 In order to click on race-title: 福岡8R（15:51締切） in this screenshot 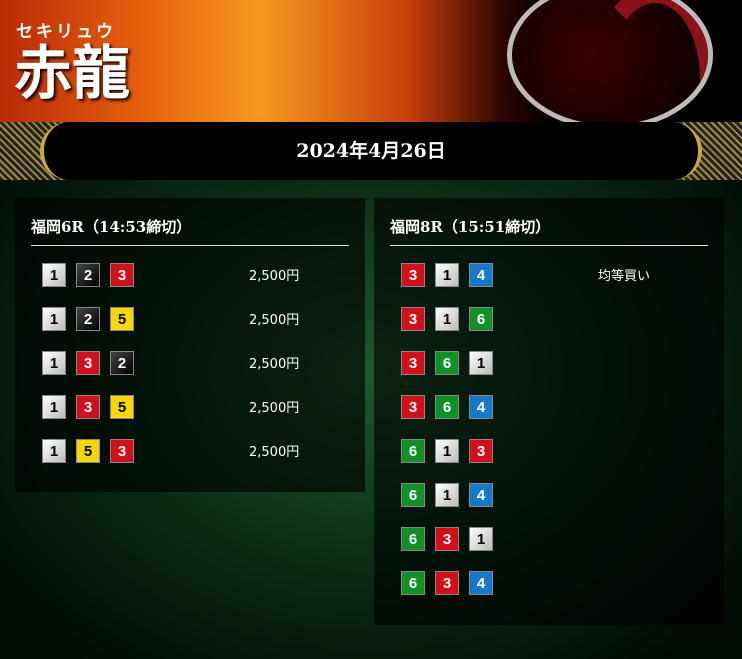, I will do `click(549, 222)`.